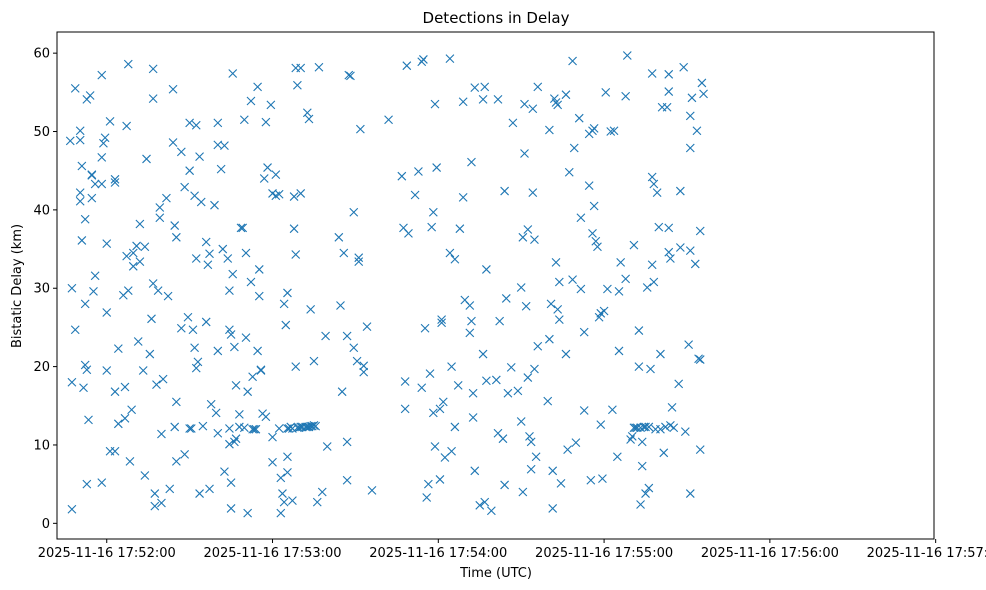  Describe the element at coordinates (107, 553) in the screenshot. I see `x-tick-label: 2025-11-16 17:52:00` at that location.